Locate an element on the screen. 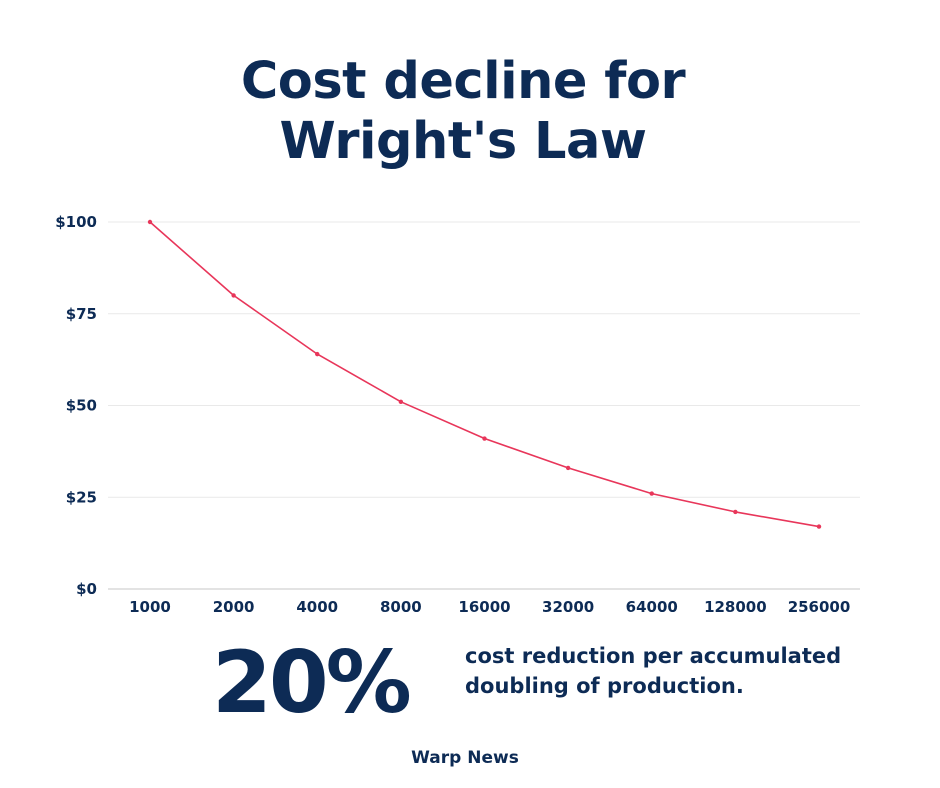 The width and height of the screenshot is (940, 788). stat-description-line-2: doubling of production. is located at coordinates (604, 686).